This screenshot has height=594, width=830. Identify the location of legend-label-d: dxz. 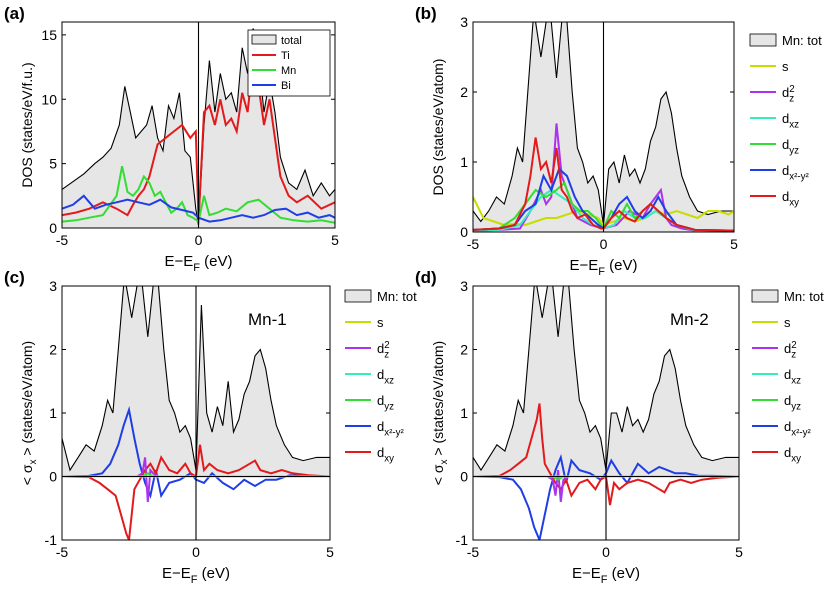
(792, 377).